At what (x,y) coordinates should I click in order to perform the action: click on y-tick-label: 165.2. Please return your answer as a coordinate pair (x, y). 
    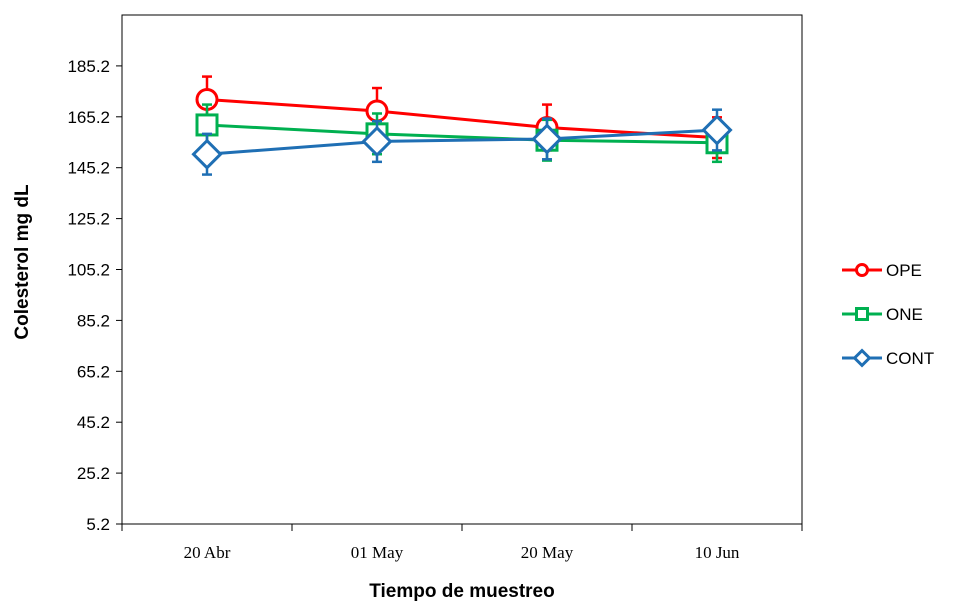
    Looking at the image, I should click on (88, 117).